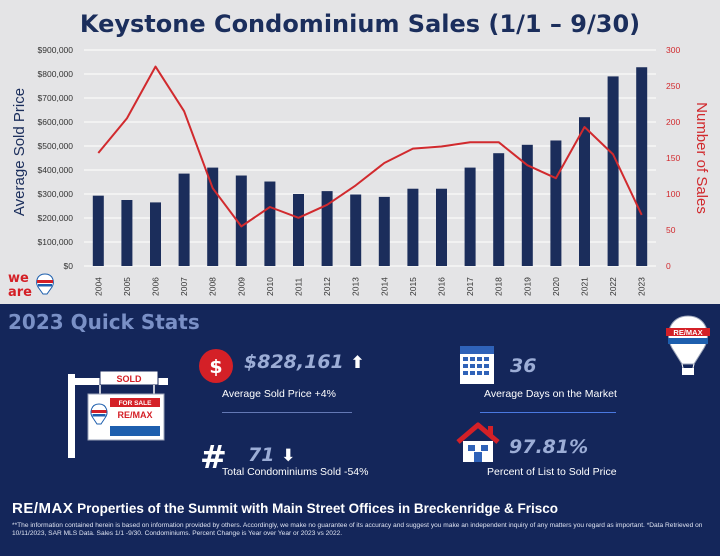  What do you see at coordinates (56, 122) in the screenshot?
I see `left-tick-label: $600,000` at bounding box center [56, 122].